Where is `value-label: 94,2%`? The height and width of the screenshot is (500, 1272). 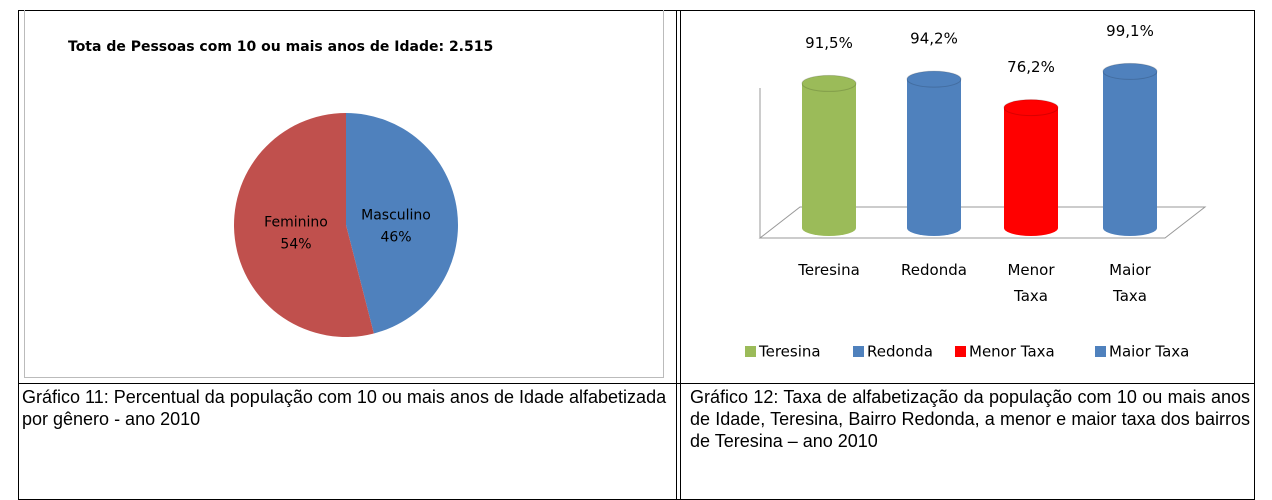 value-label: 94,2% is located at coordinates (934, 39).